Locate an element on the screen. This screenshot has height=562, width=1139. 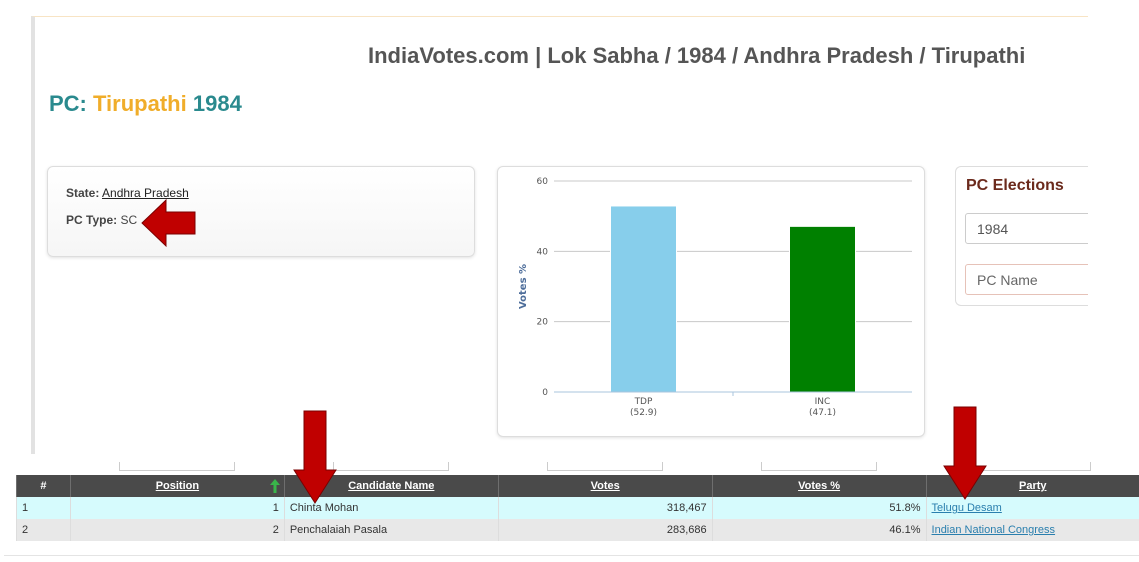
y-axis-label: Votes % is located at coordinates (523, 286).